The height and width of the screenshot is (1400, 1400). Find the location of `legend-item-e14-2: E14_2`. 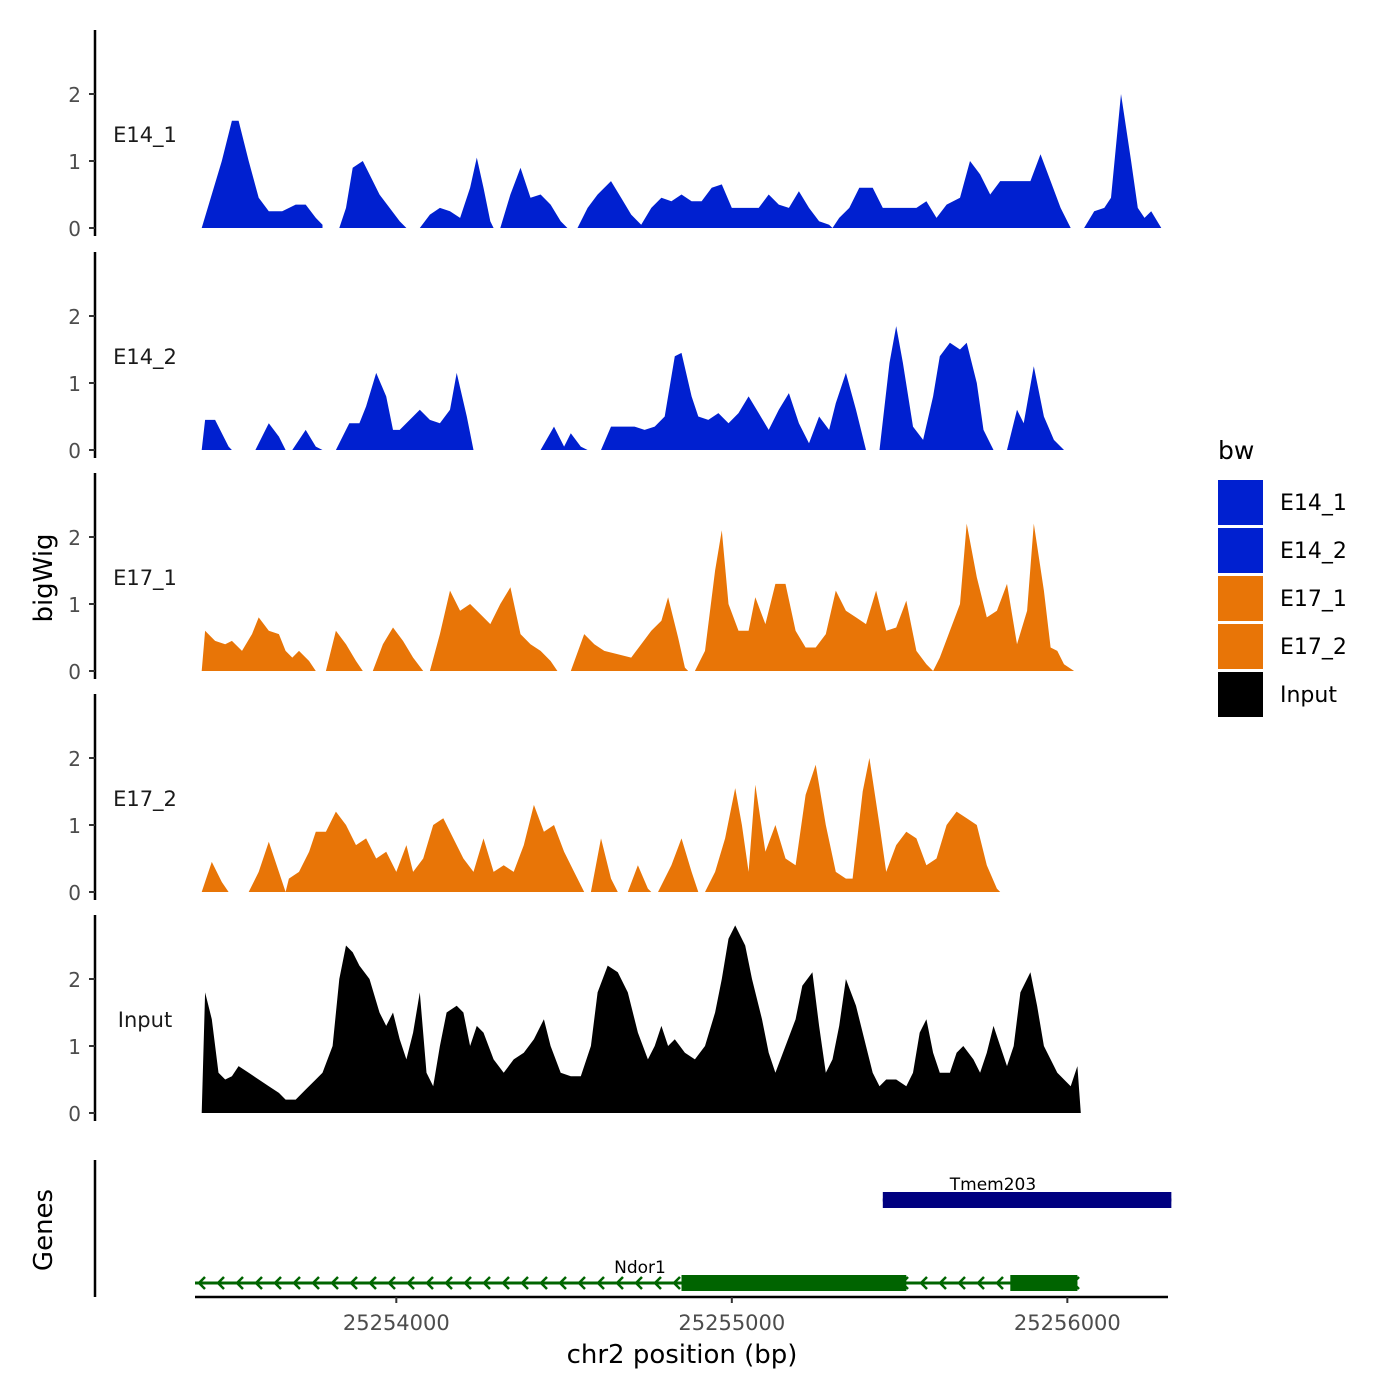

legend-item-e14-2: E14_2 is located at coordinates (1282, 550).